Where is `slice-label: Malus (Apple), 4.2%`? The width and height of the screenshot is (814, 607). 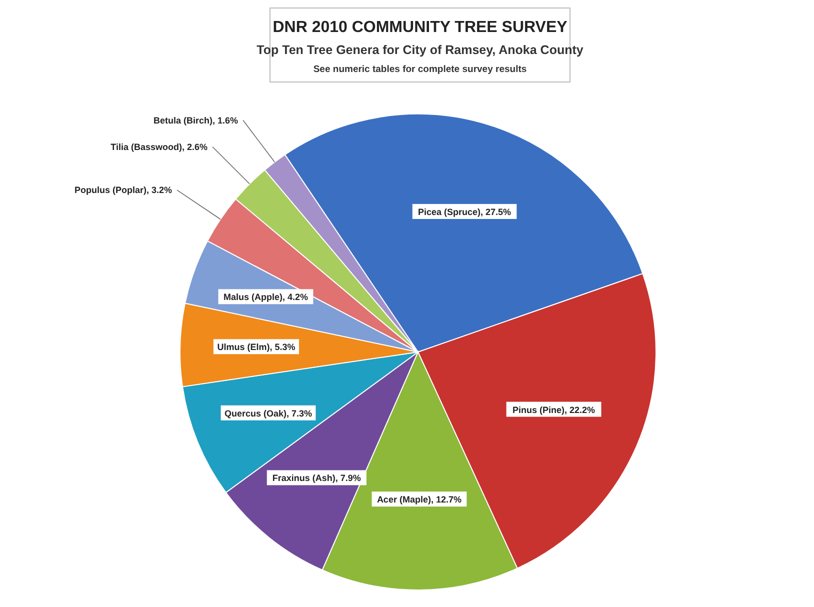 slice-label: Malus (Apple), 4.2% is located at coordinates (265, 297).